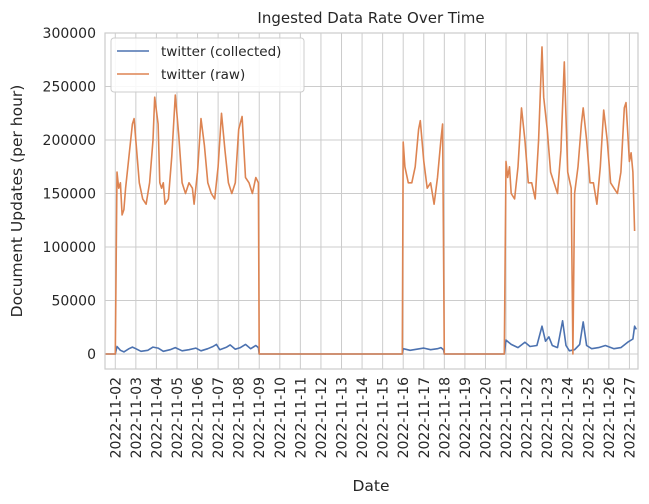 This screenshot has height=504, width=649. Describe the element at coordinates (301, 417) in the screenshot. I see `x-tick-label: 2022-11-11` at that location.